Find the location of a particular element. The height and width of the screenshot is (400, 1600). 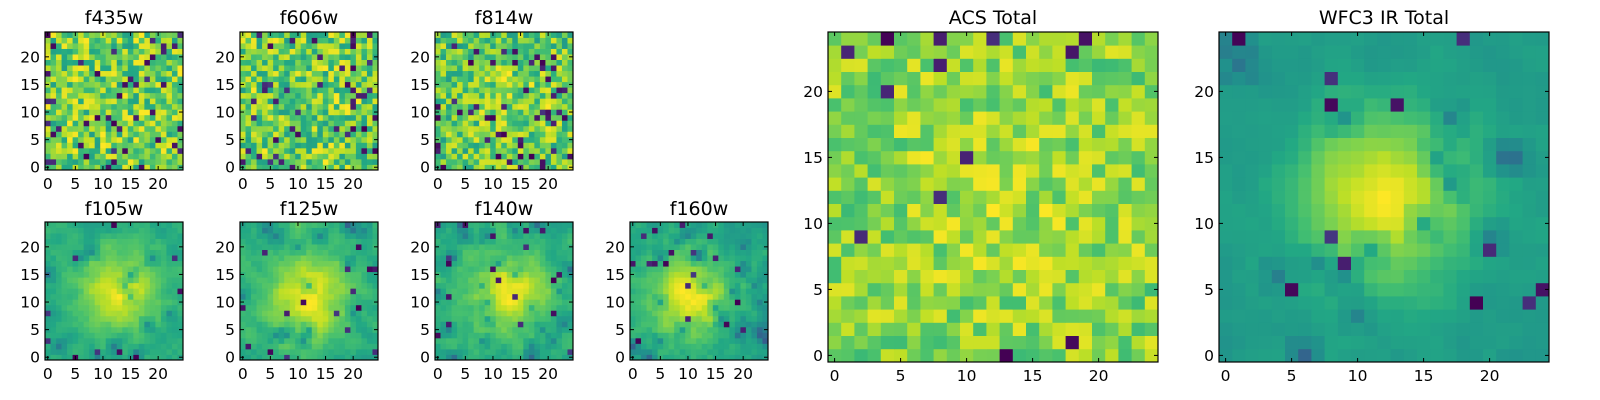

y-tick-label: 15 is located at coordinates (420, 85).